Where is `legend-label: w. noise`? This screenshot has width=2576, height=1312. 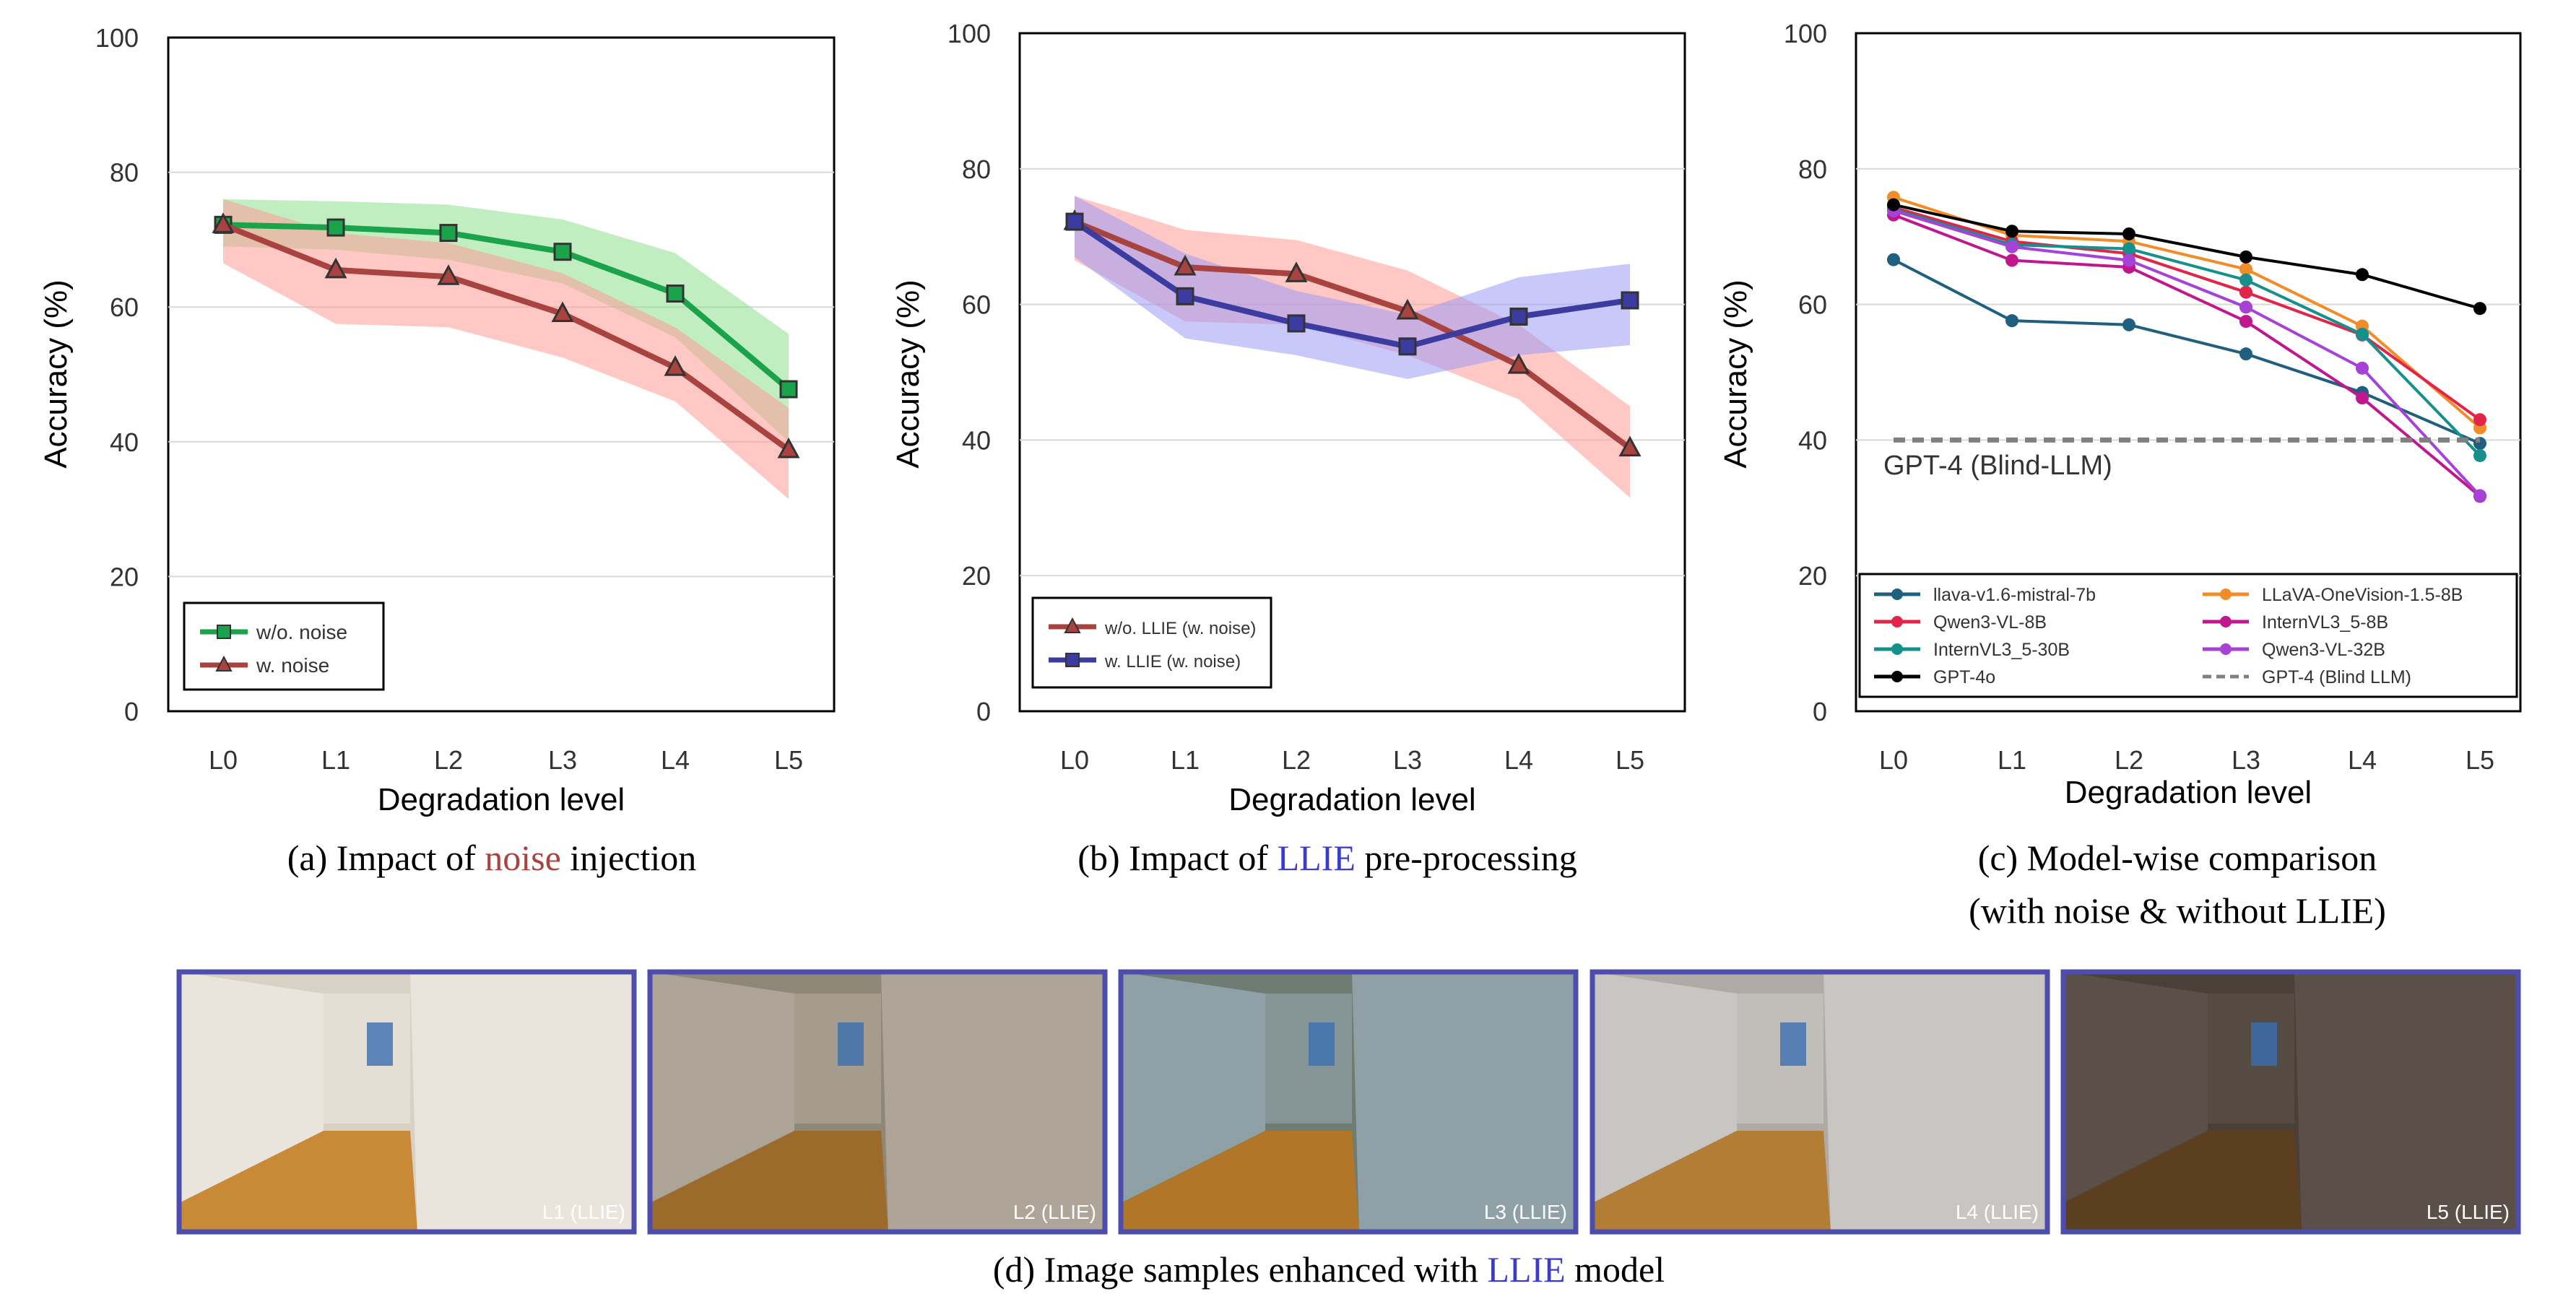
legend-label: w. noise is located at coordinates (292, 665).